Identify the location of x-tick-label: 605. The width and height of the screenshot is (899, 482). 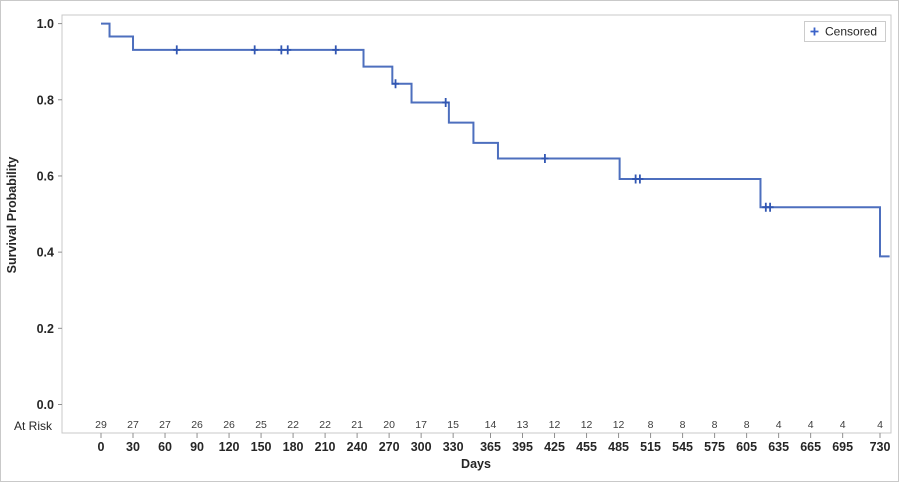
(746, 447).